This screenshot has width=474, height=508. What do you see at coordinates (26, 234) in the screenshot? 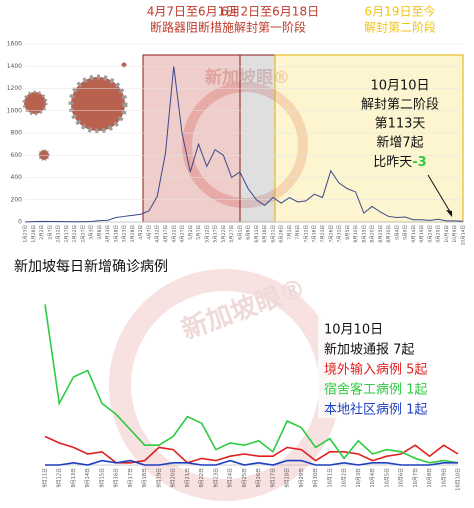
I see `x-tick-label: 1月23日` at bounding box center [26, 234].